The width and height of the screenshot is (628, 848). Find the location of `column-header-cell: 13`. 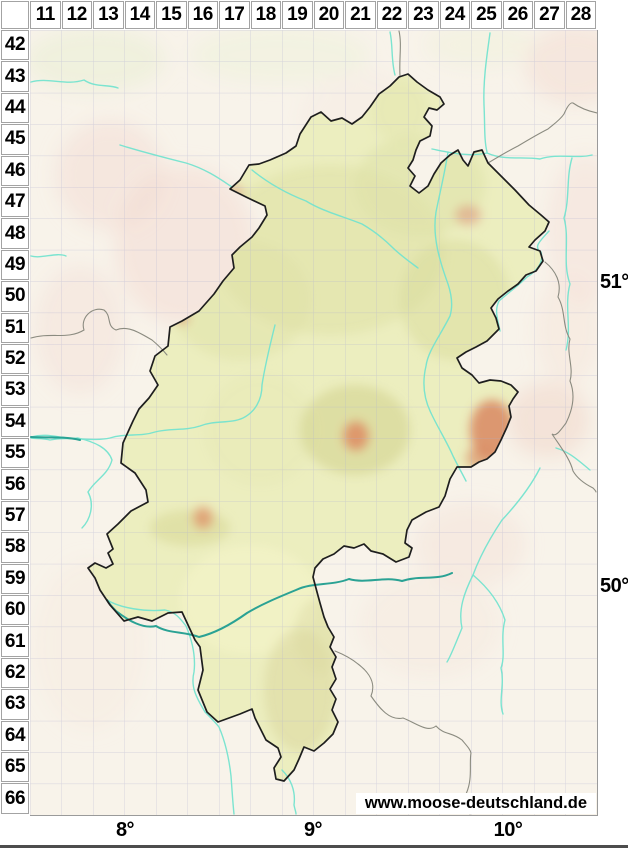

column-header-cell: 13 is located at coordinates (108, 15).